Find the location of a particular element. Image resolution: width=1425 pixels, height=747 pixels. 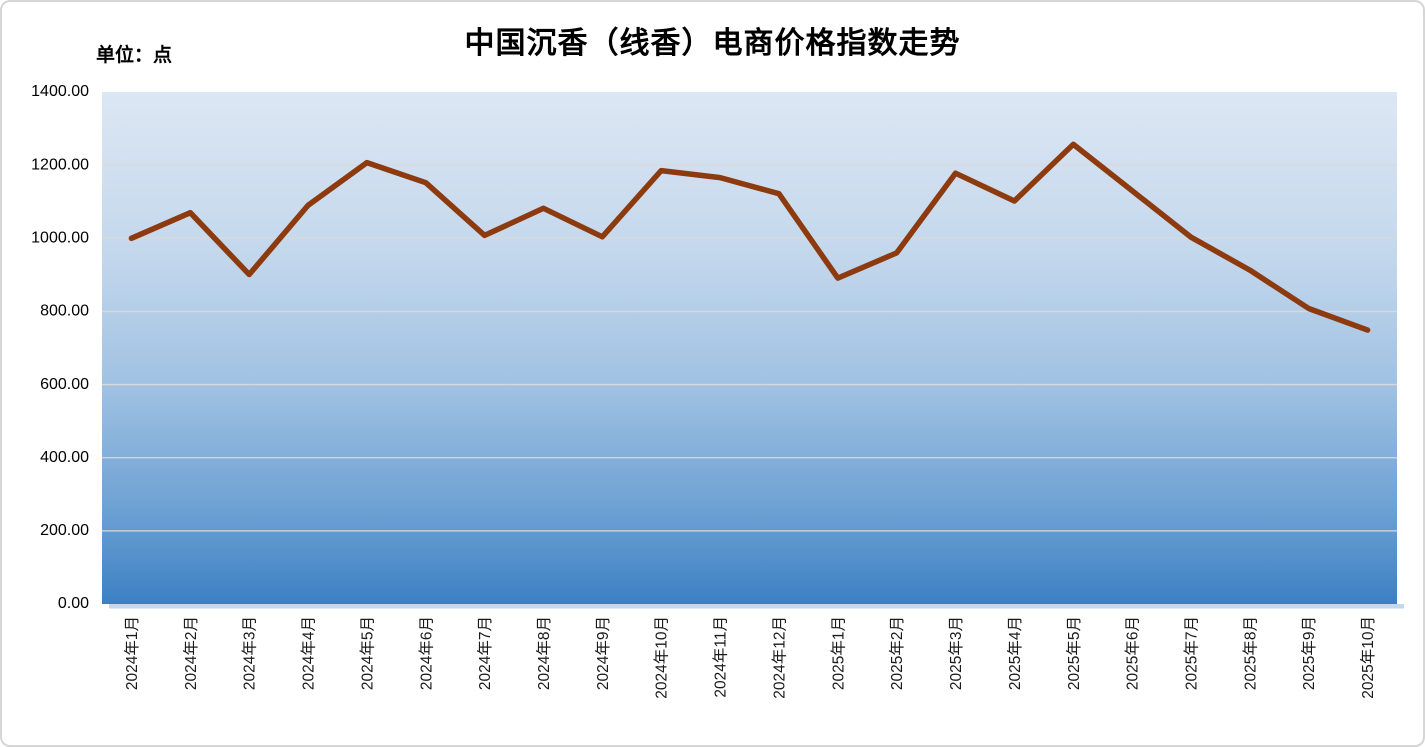

x-axis-tick-label: 2024年1月 is located at coordinates (132, 653).